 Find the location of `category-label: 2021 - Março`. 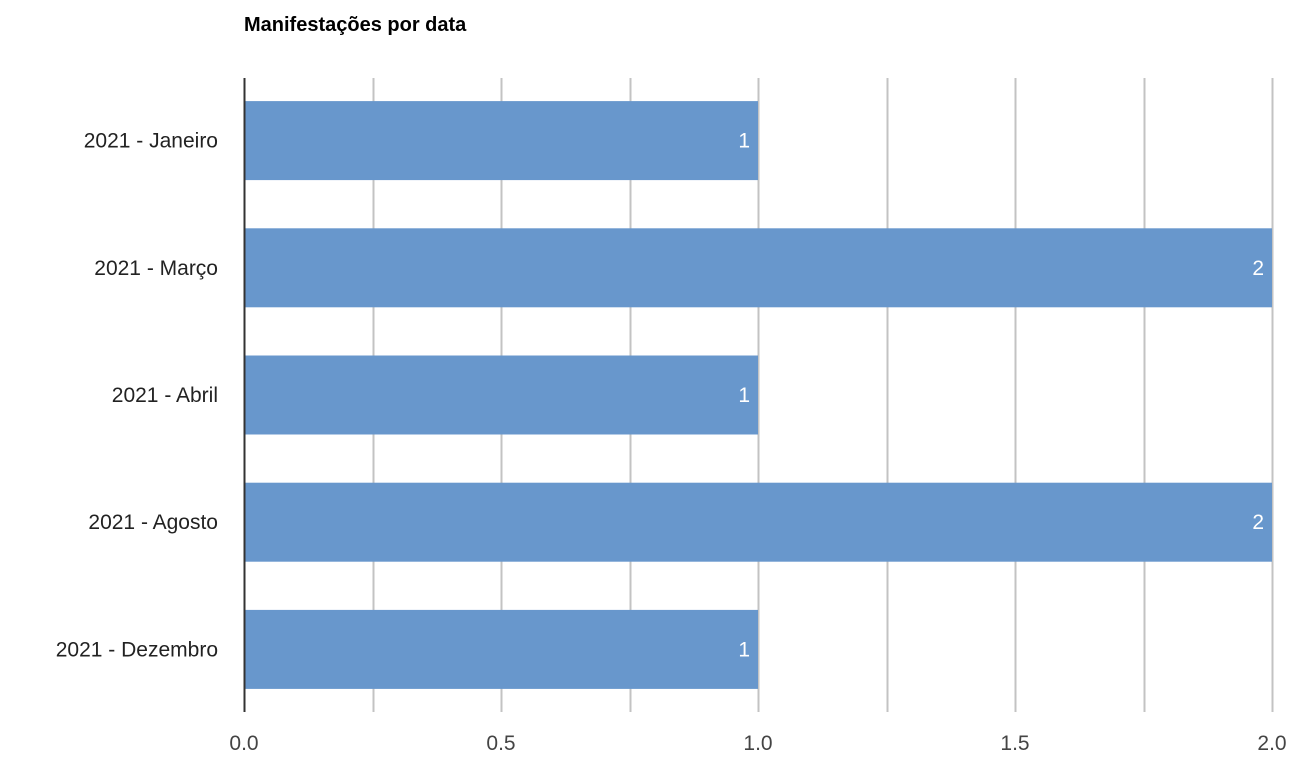

category-label: 2021 - Março is located at coordinates (156, 268).